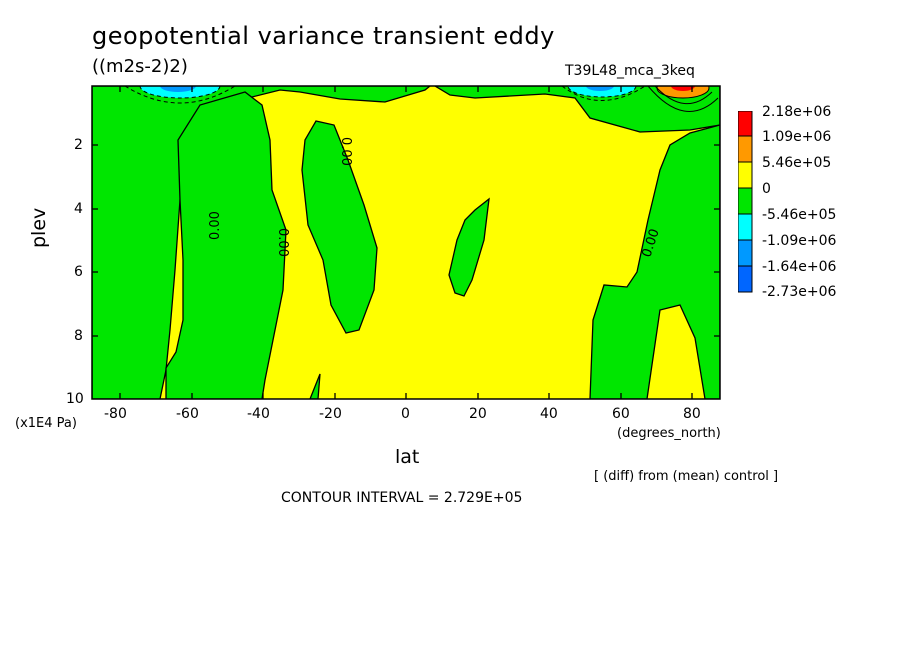 The height and width of the screenshot is (654, 904). Describe the element at coordinates (78, 145) in the screenshot. I see `y-tick-label: 2` at that location.